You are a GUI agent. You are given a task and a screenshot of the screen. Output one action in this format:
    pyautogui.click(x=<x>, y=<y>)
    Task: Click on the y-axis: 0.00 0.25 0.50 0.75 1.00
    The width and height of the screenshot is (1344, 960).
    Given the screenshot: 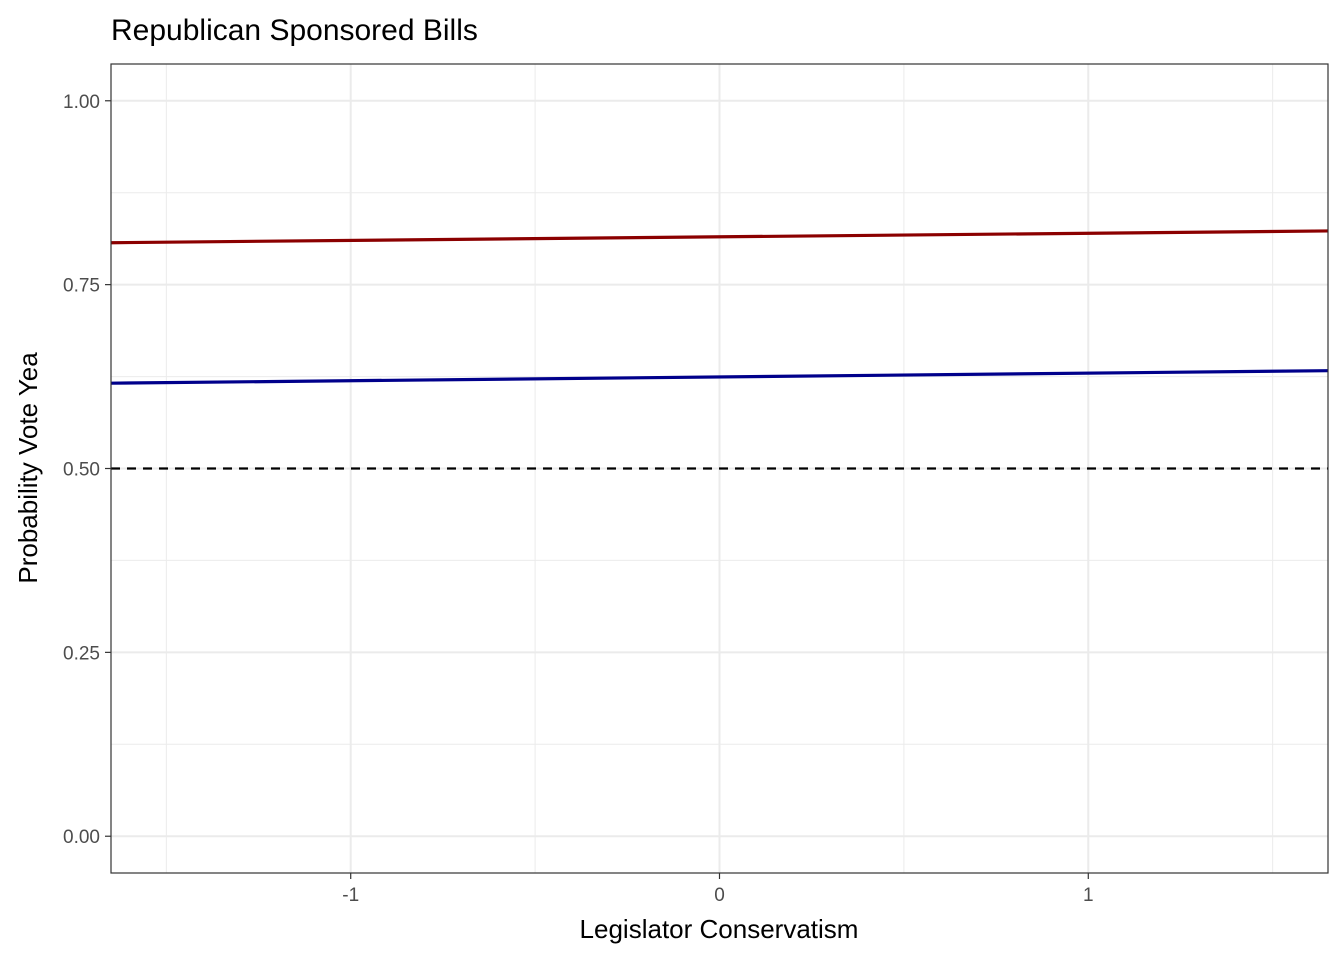 What is the action you would take?
    pyautogui.click(x=87, y=470)
    